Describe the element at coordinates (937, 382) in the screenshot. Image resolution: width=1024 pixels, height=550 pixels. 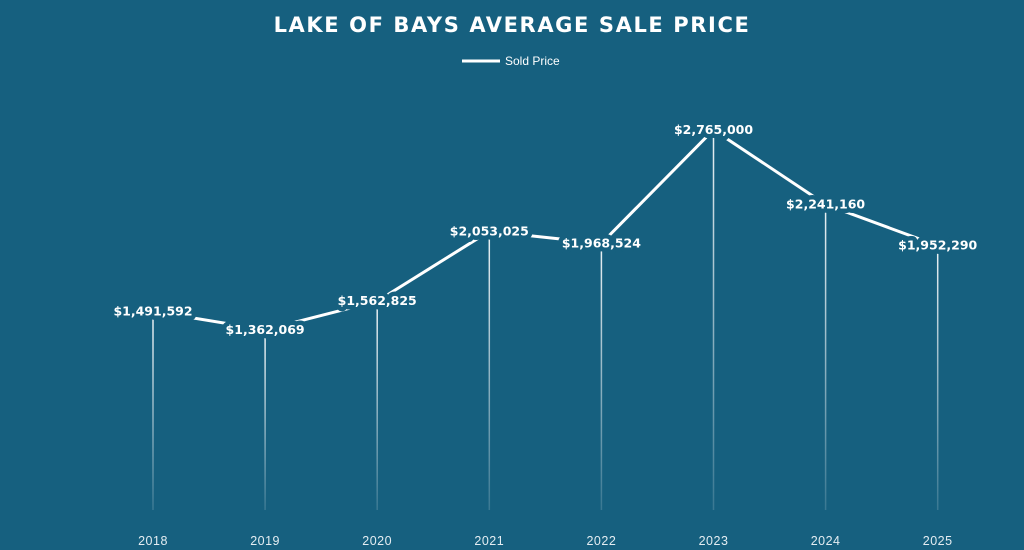
I see `drop-line-2025` at that location.